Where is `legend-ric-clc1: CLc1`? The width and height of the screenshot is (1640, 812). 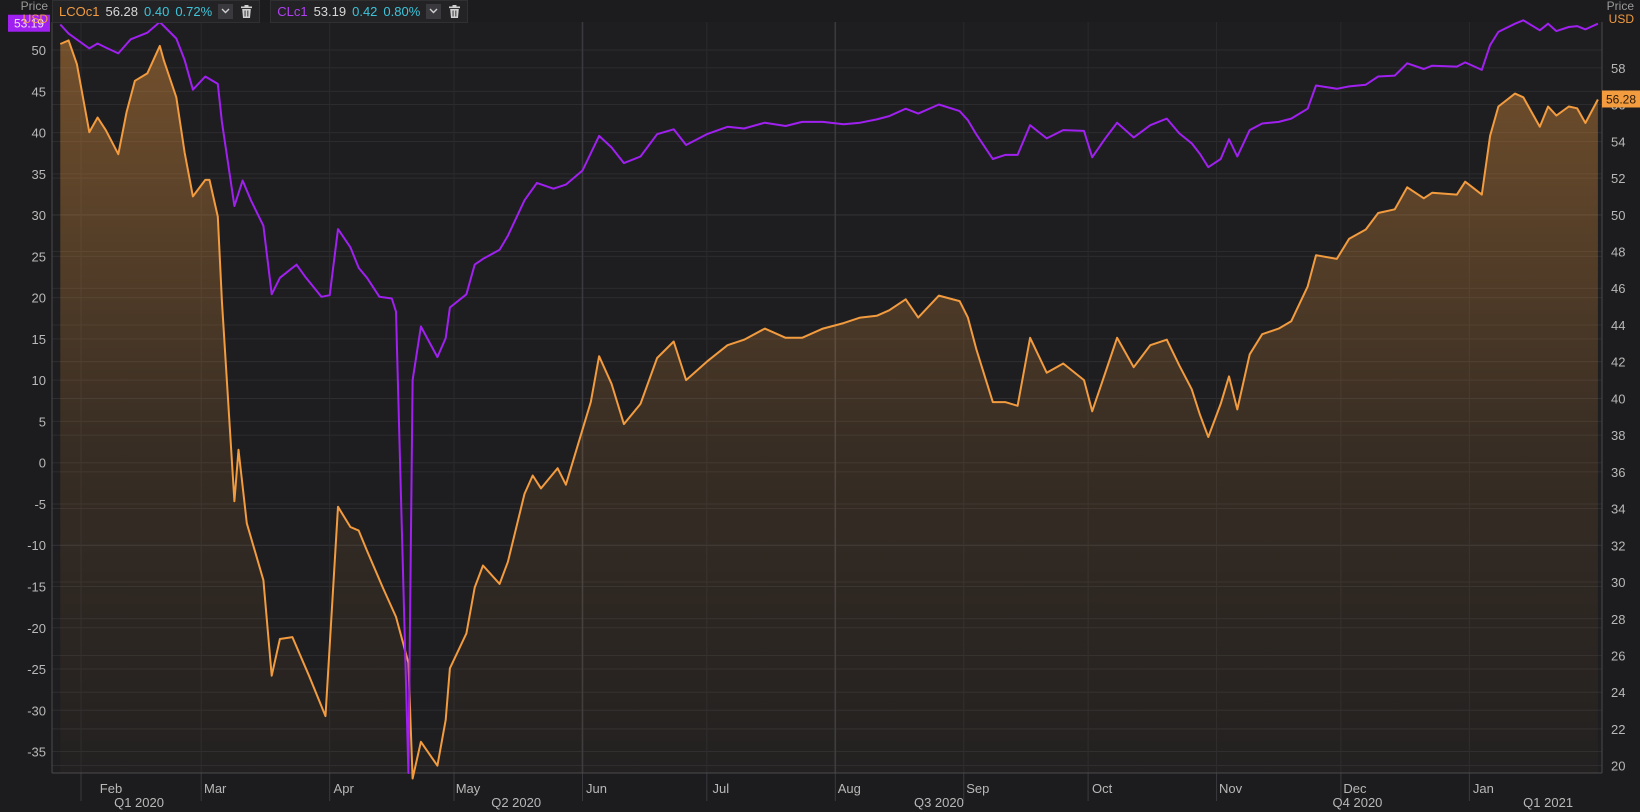
legend-ric-clc1: CLc1 is located at coordinates (292, 11).